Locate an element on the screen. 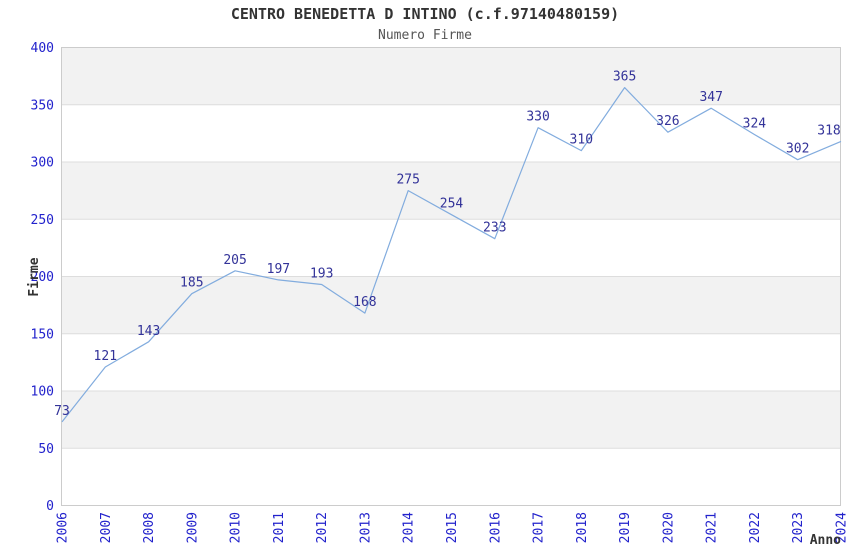 The image size is (850, 550). point-label: 73 is located at coordinates (62, 411).